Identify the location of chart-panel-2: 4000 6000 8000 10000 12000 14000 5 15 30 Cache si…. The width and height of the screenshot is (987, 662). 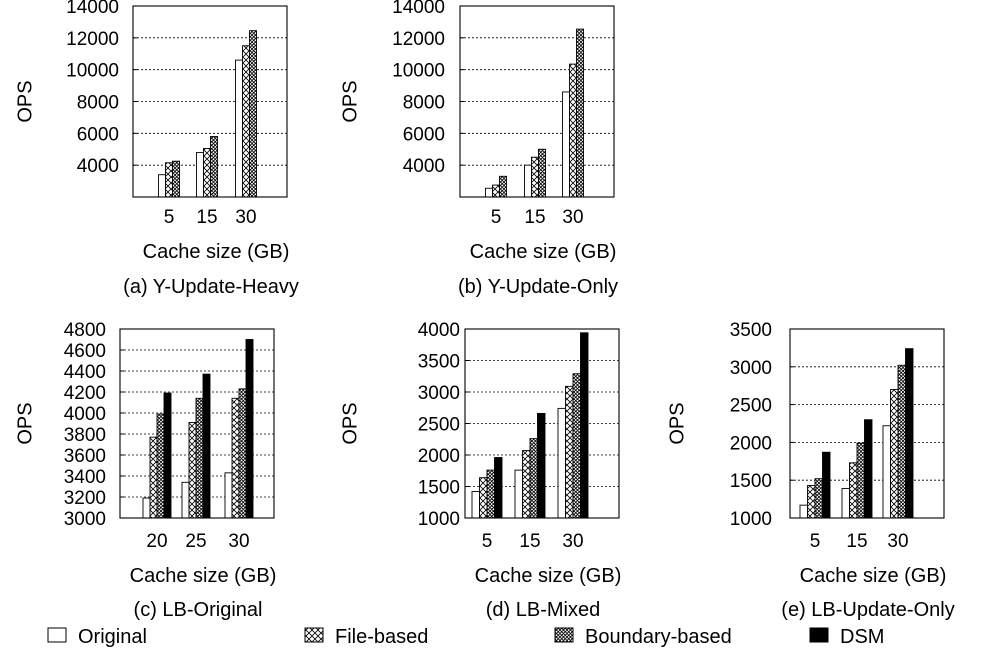
(478, 149).